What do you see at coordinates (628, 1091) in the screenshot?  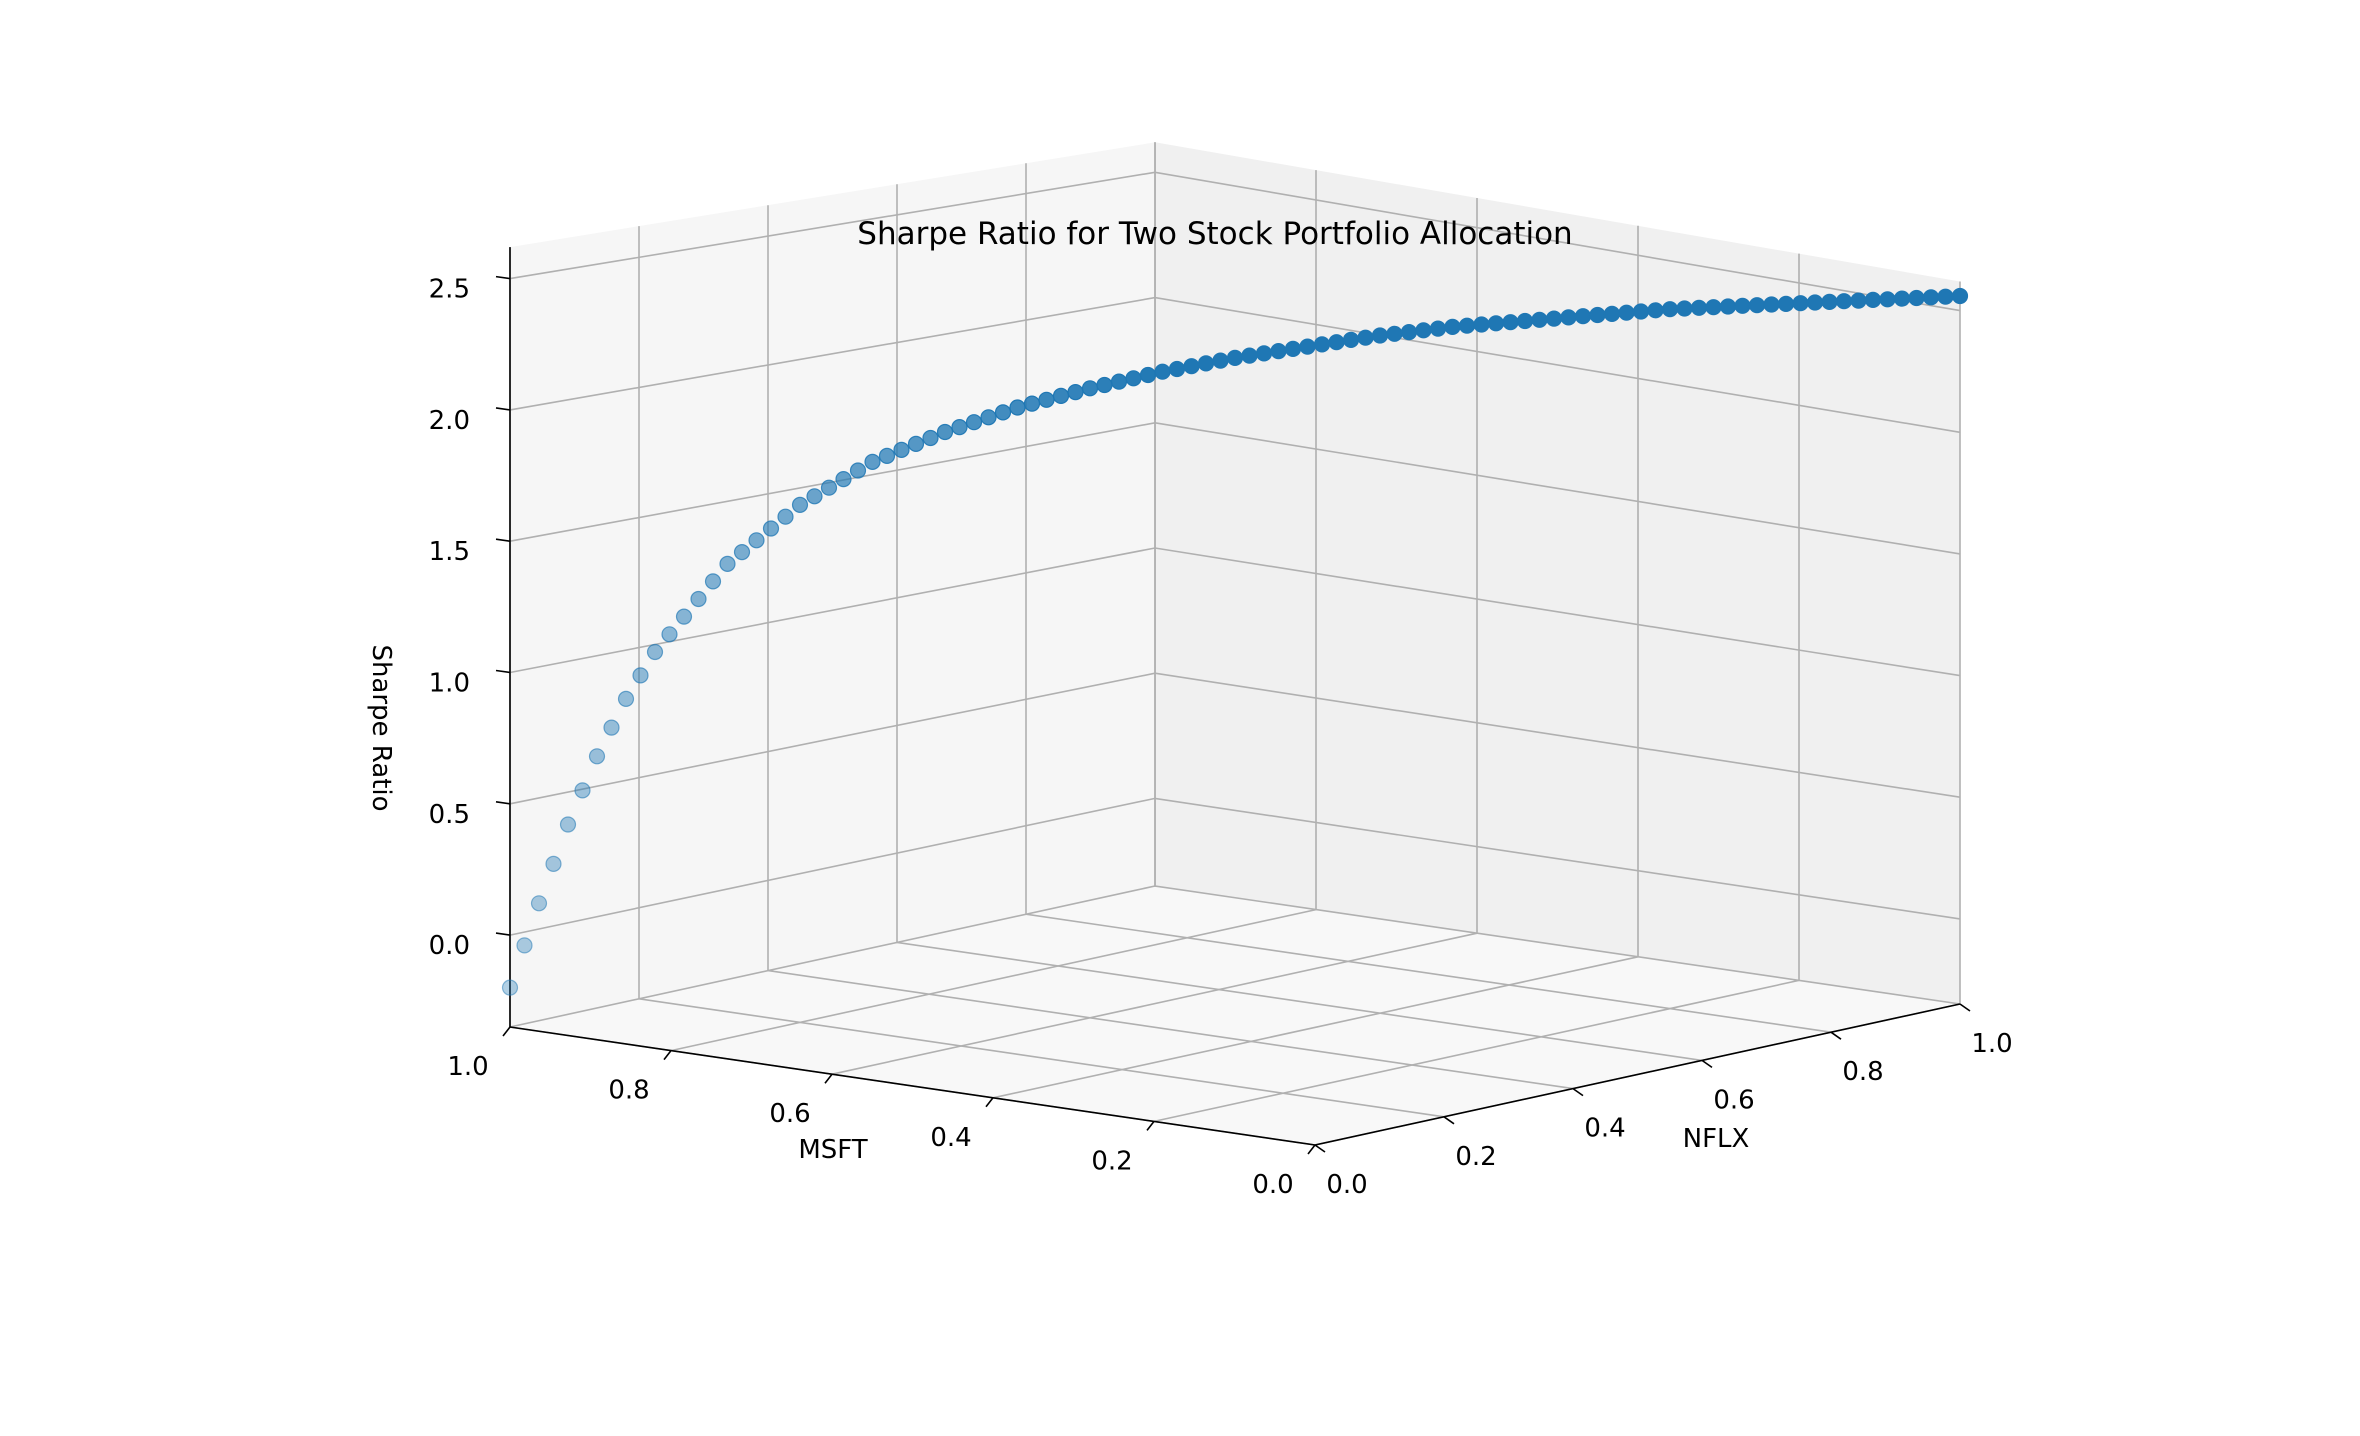 I see `x-tick-label: 0.8` at bounding box center [628, 1091].